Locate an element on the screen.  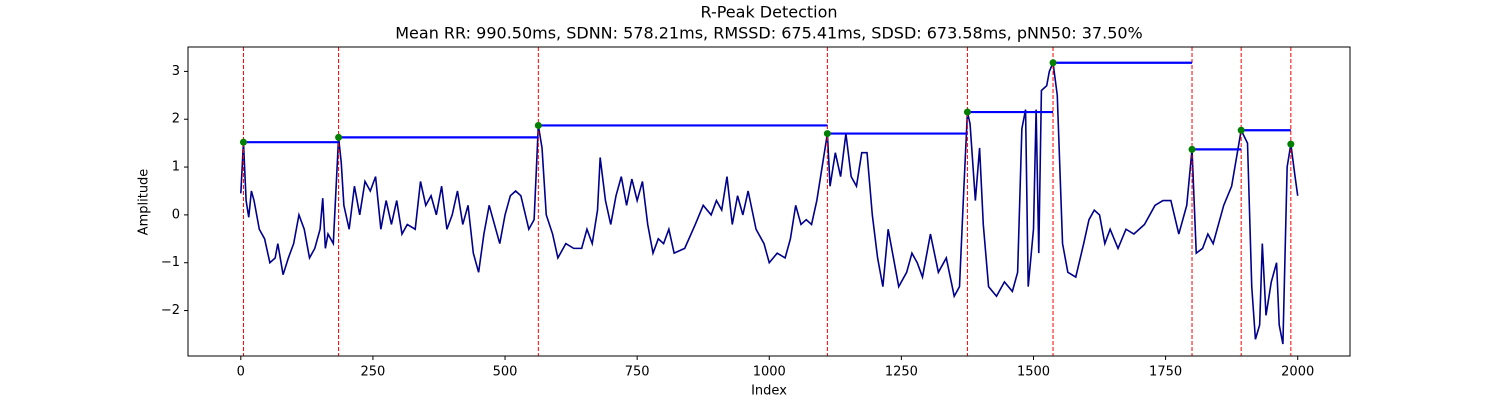
x-tick-label: 250 is located at coordinates (373, 372).